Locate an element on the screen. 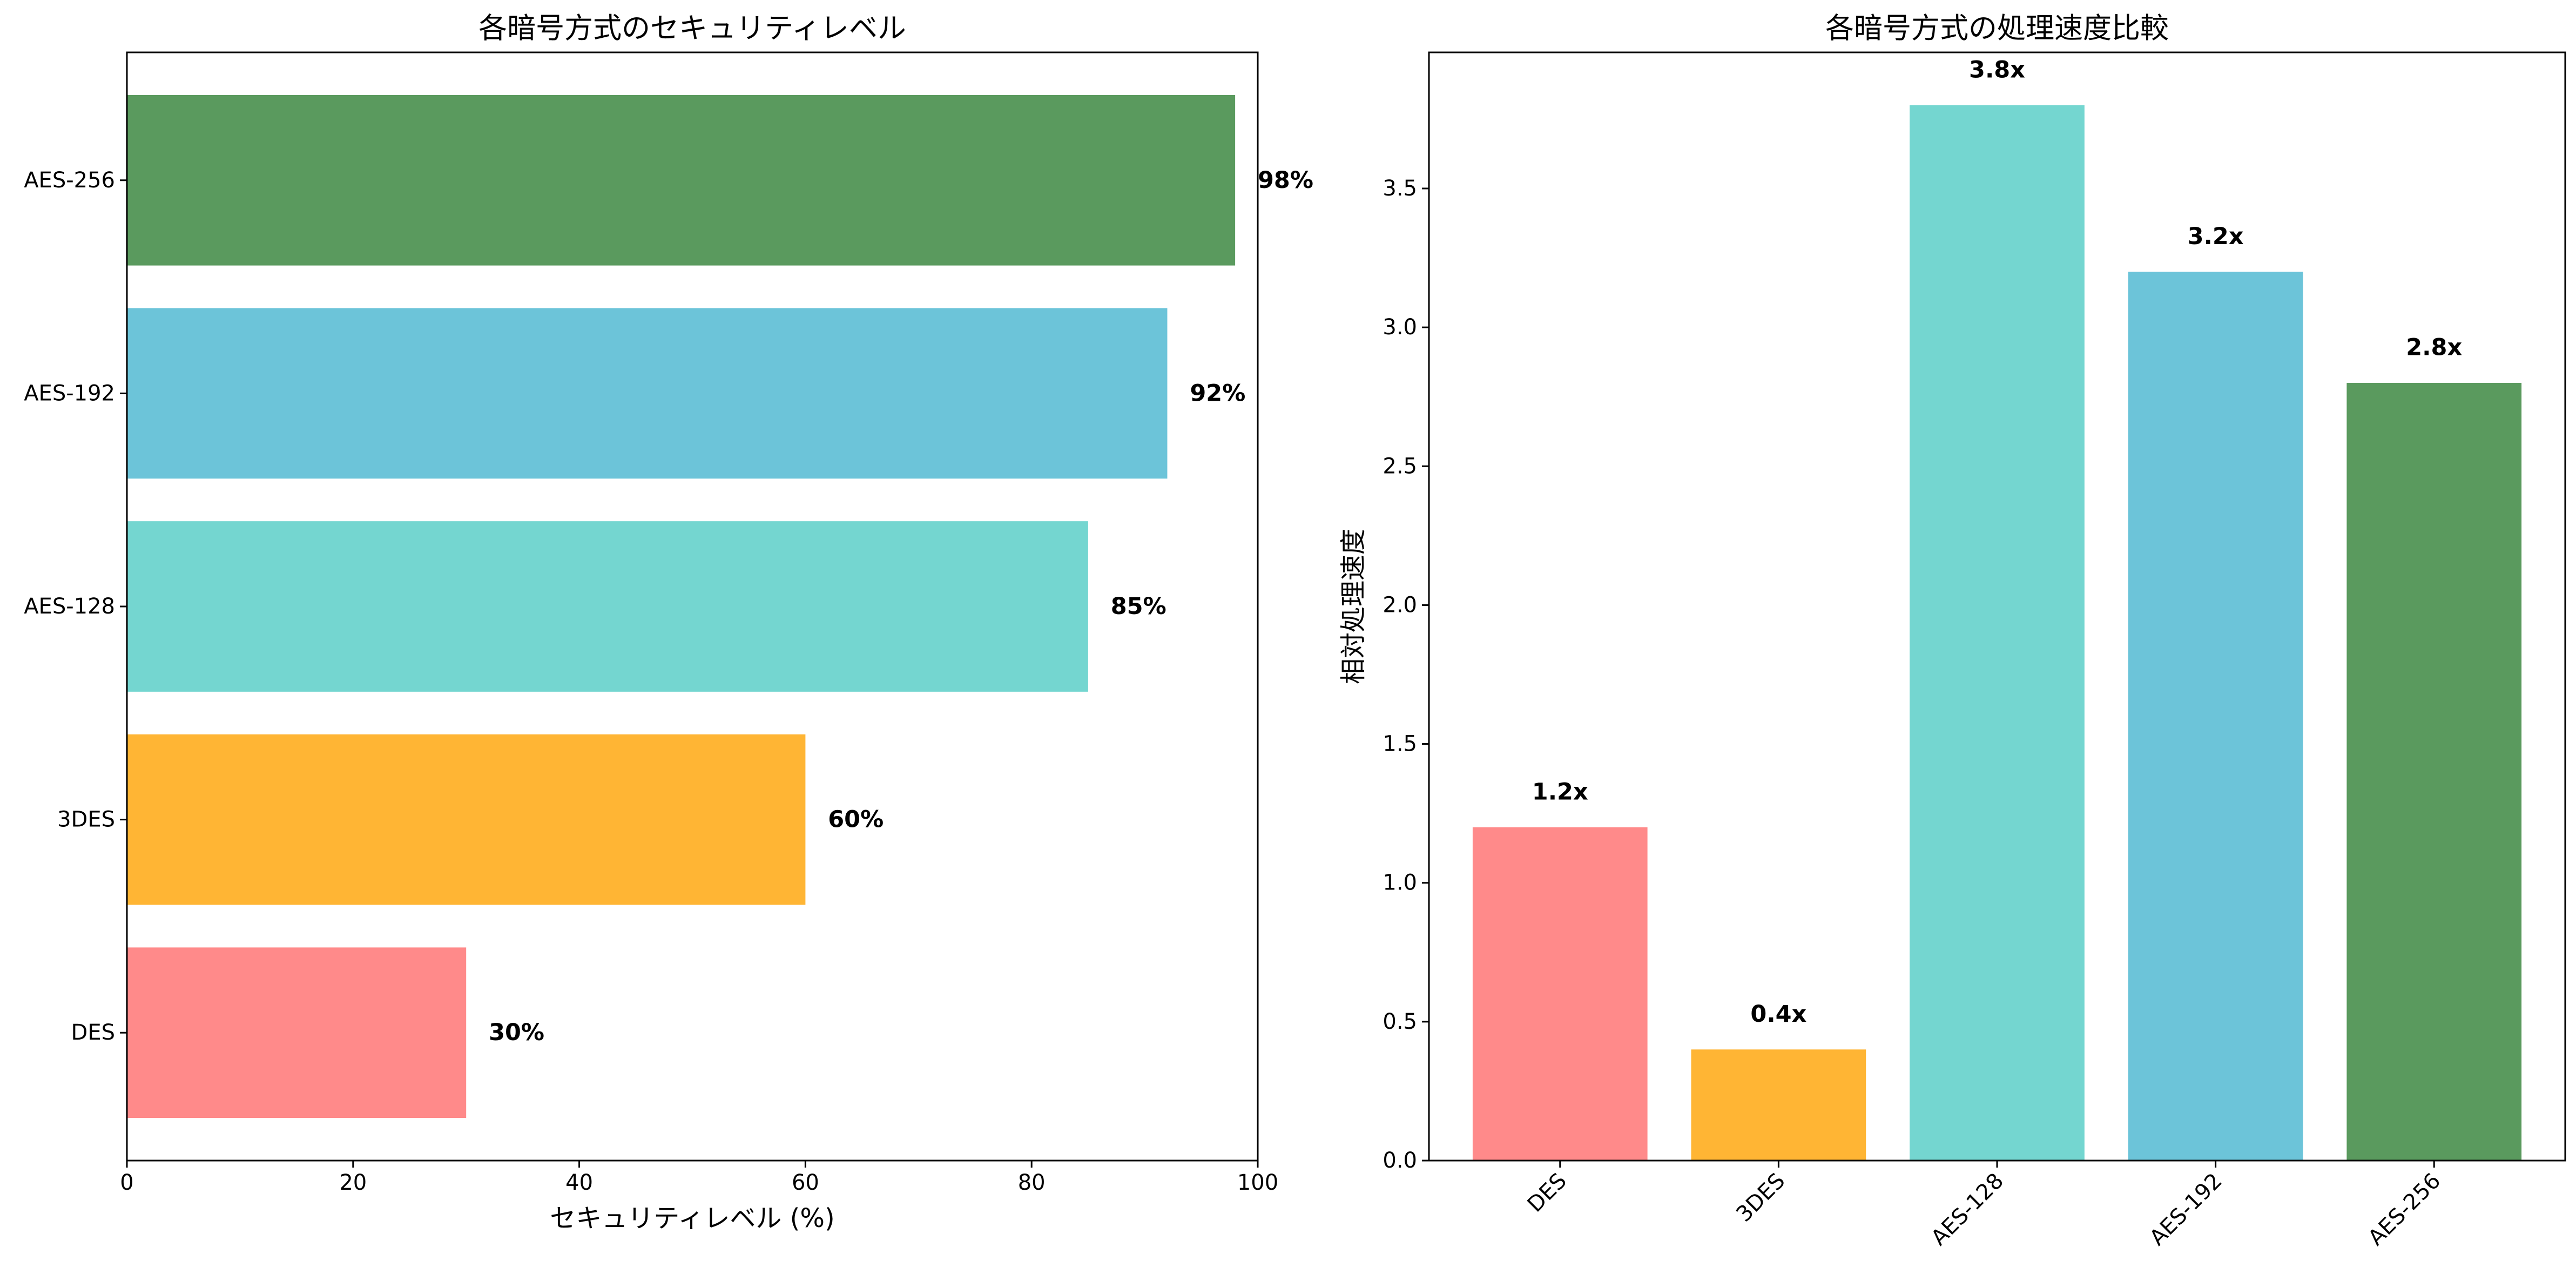 The height and width of the screenshot is (1281, 2576). security-y-ticks: DES 3DES AES-128 AES-192 AES-256 is located at coordinates (75, 607).